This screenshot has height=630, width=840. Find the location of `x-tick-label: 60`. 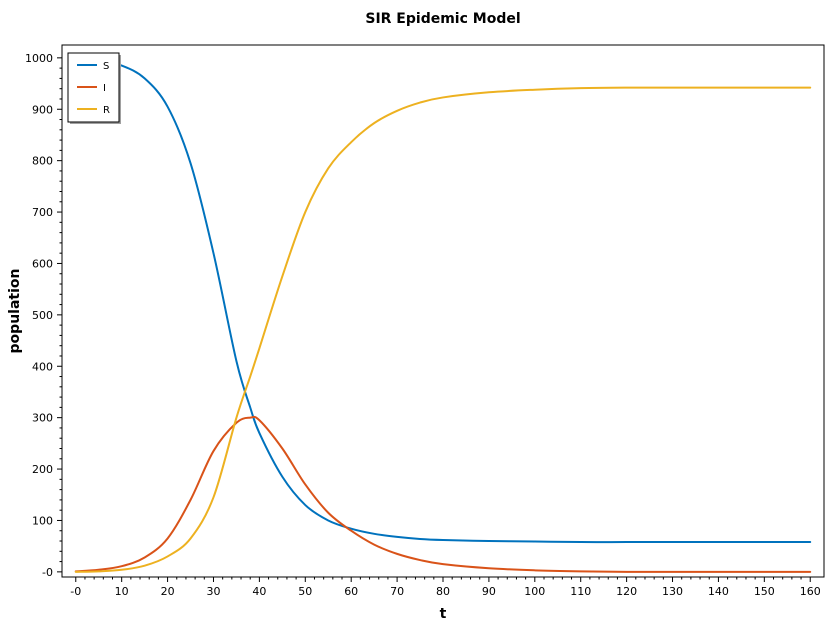

x-tick-label: 60 is located at coordinates (351, 591).